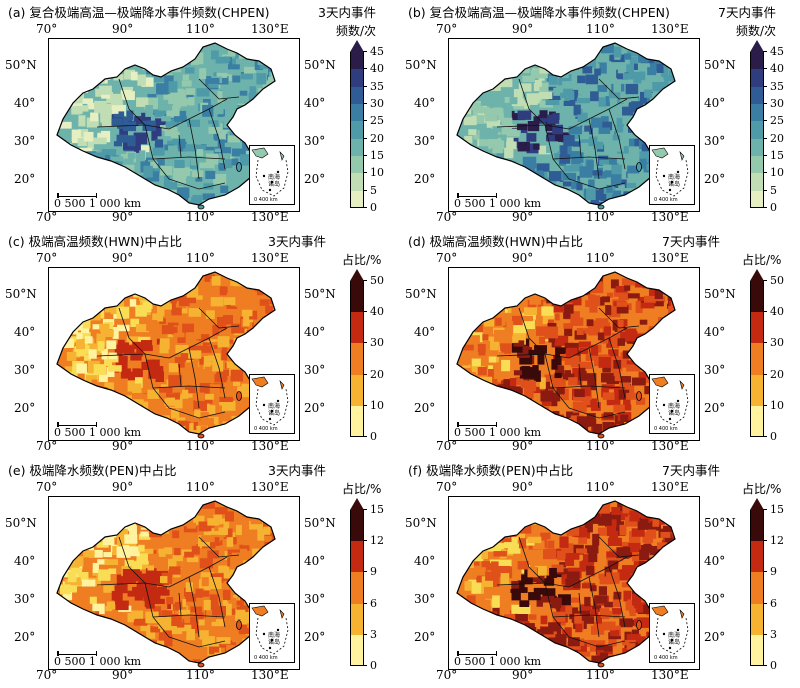 The image size is (800, 688). What do you see at coordinates (357, 112) in the screenshot?
I see `colorbar-segment` at bounding box center [357, 112].